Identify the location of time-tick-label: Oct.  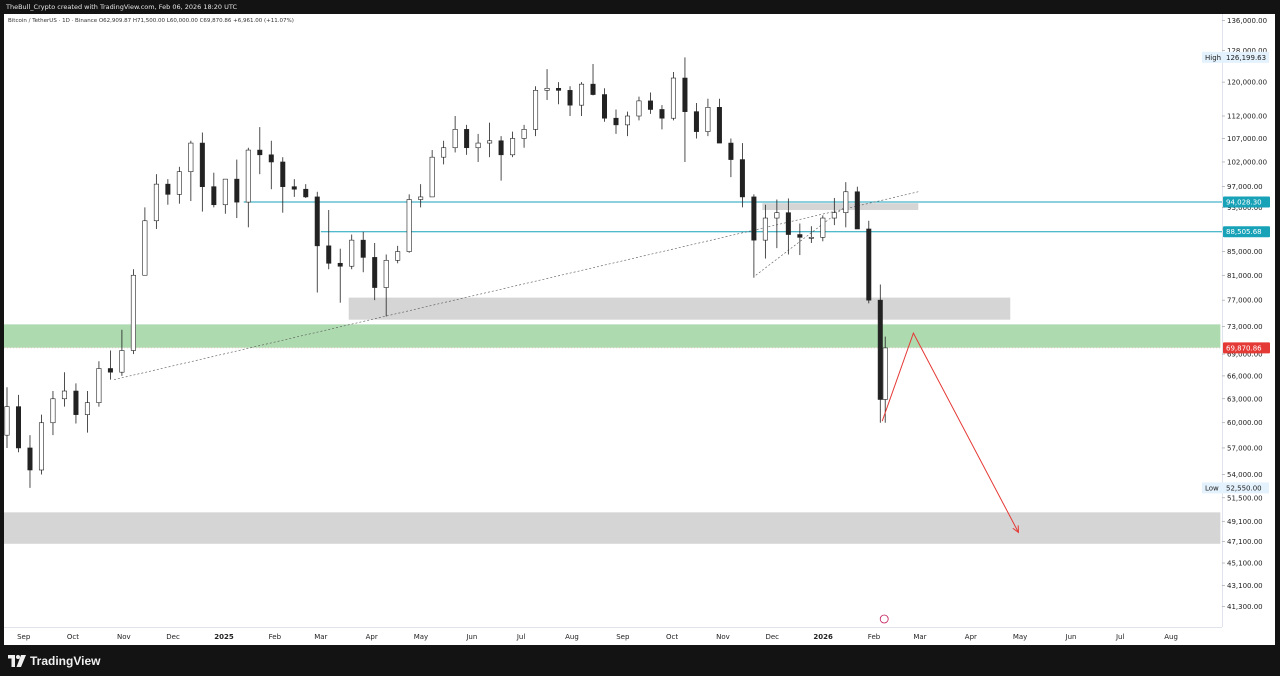
(672, 637).